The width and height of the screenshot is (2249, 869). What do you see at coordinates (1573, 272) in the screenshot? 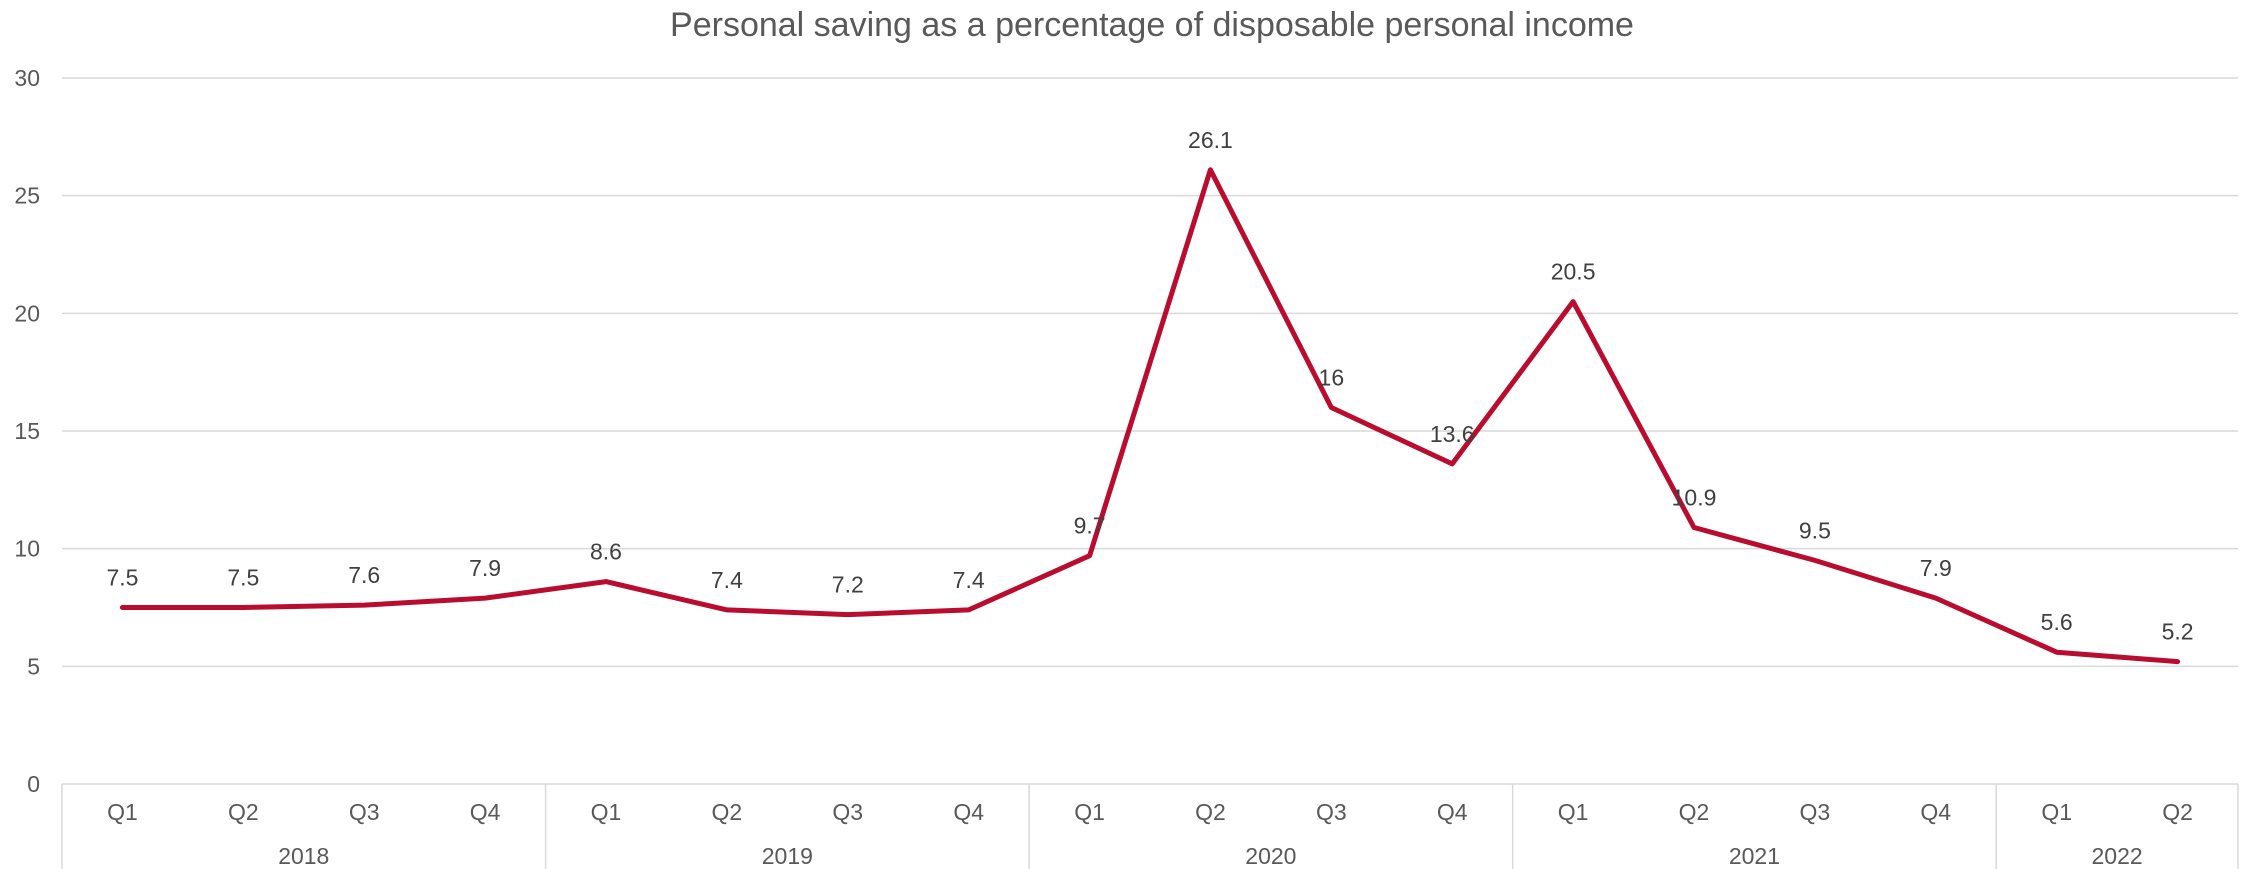
I see `data-label: 20.5` at bounding box center [1573, 272].